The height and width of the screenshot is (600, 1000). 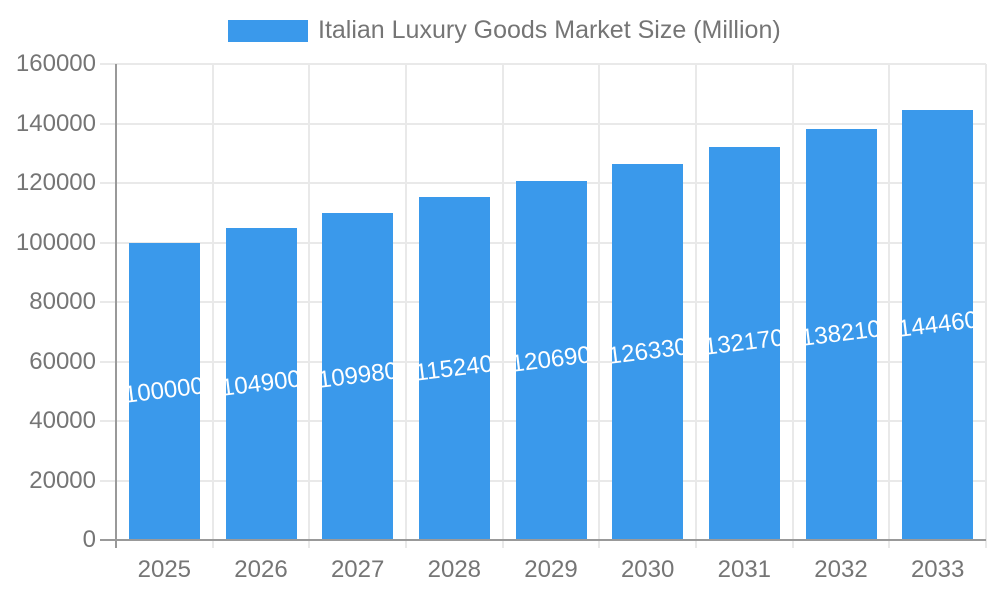 I want to click on bar: 138210, so click(x=841, y=334).